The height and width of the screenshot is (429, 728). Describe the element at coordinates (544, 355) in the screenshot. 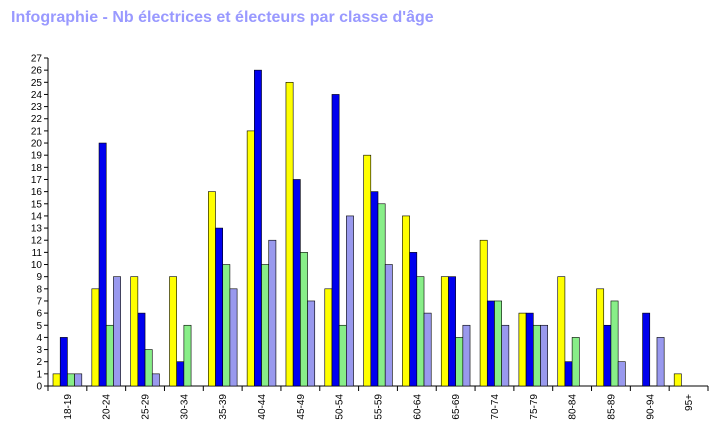

I see `bar-75-79-s4` at that location.